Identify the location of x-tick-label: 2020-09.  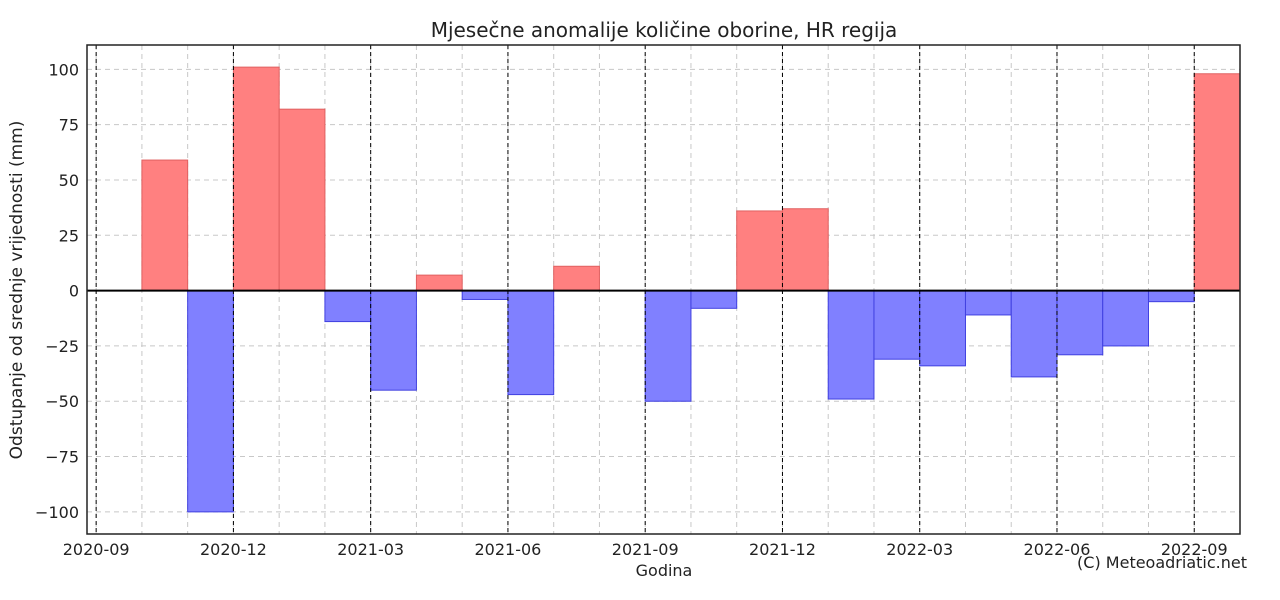
(96, 549).